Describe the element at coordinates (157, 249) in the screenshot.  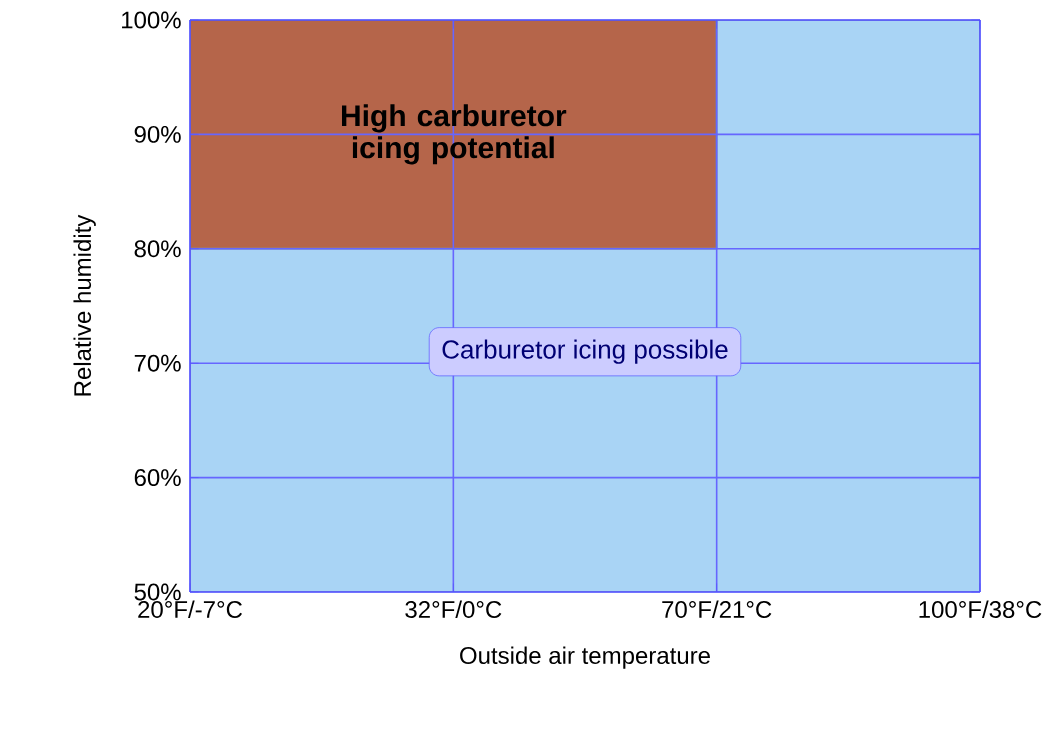
I see `y-tick-label: 80%` at that location.